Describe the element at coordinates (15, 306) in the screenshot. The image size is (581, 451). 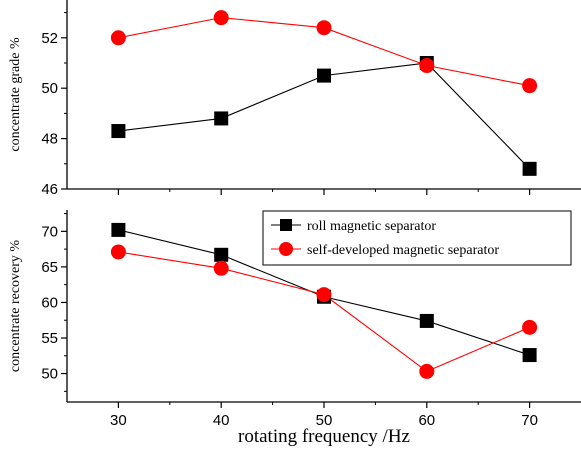
I see `y-axis-label: concentrate recovery %` at that location.